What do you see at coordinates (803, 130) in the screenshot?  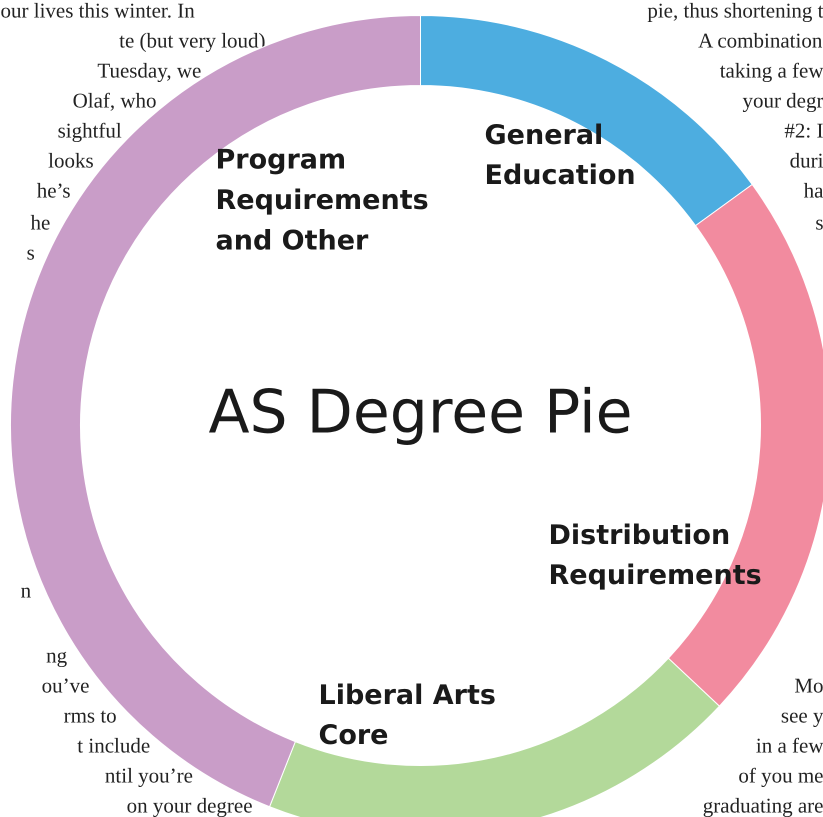 I see `text: #2: I` at bounding box center [803, 130].